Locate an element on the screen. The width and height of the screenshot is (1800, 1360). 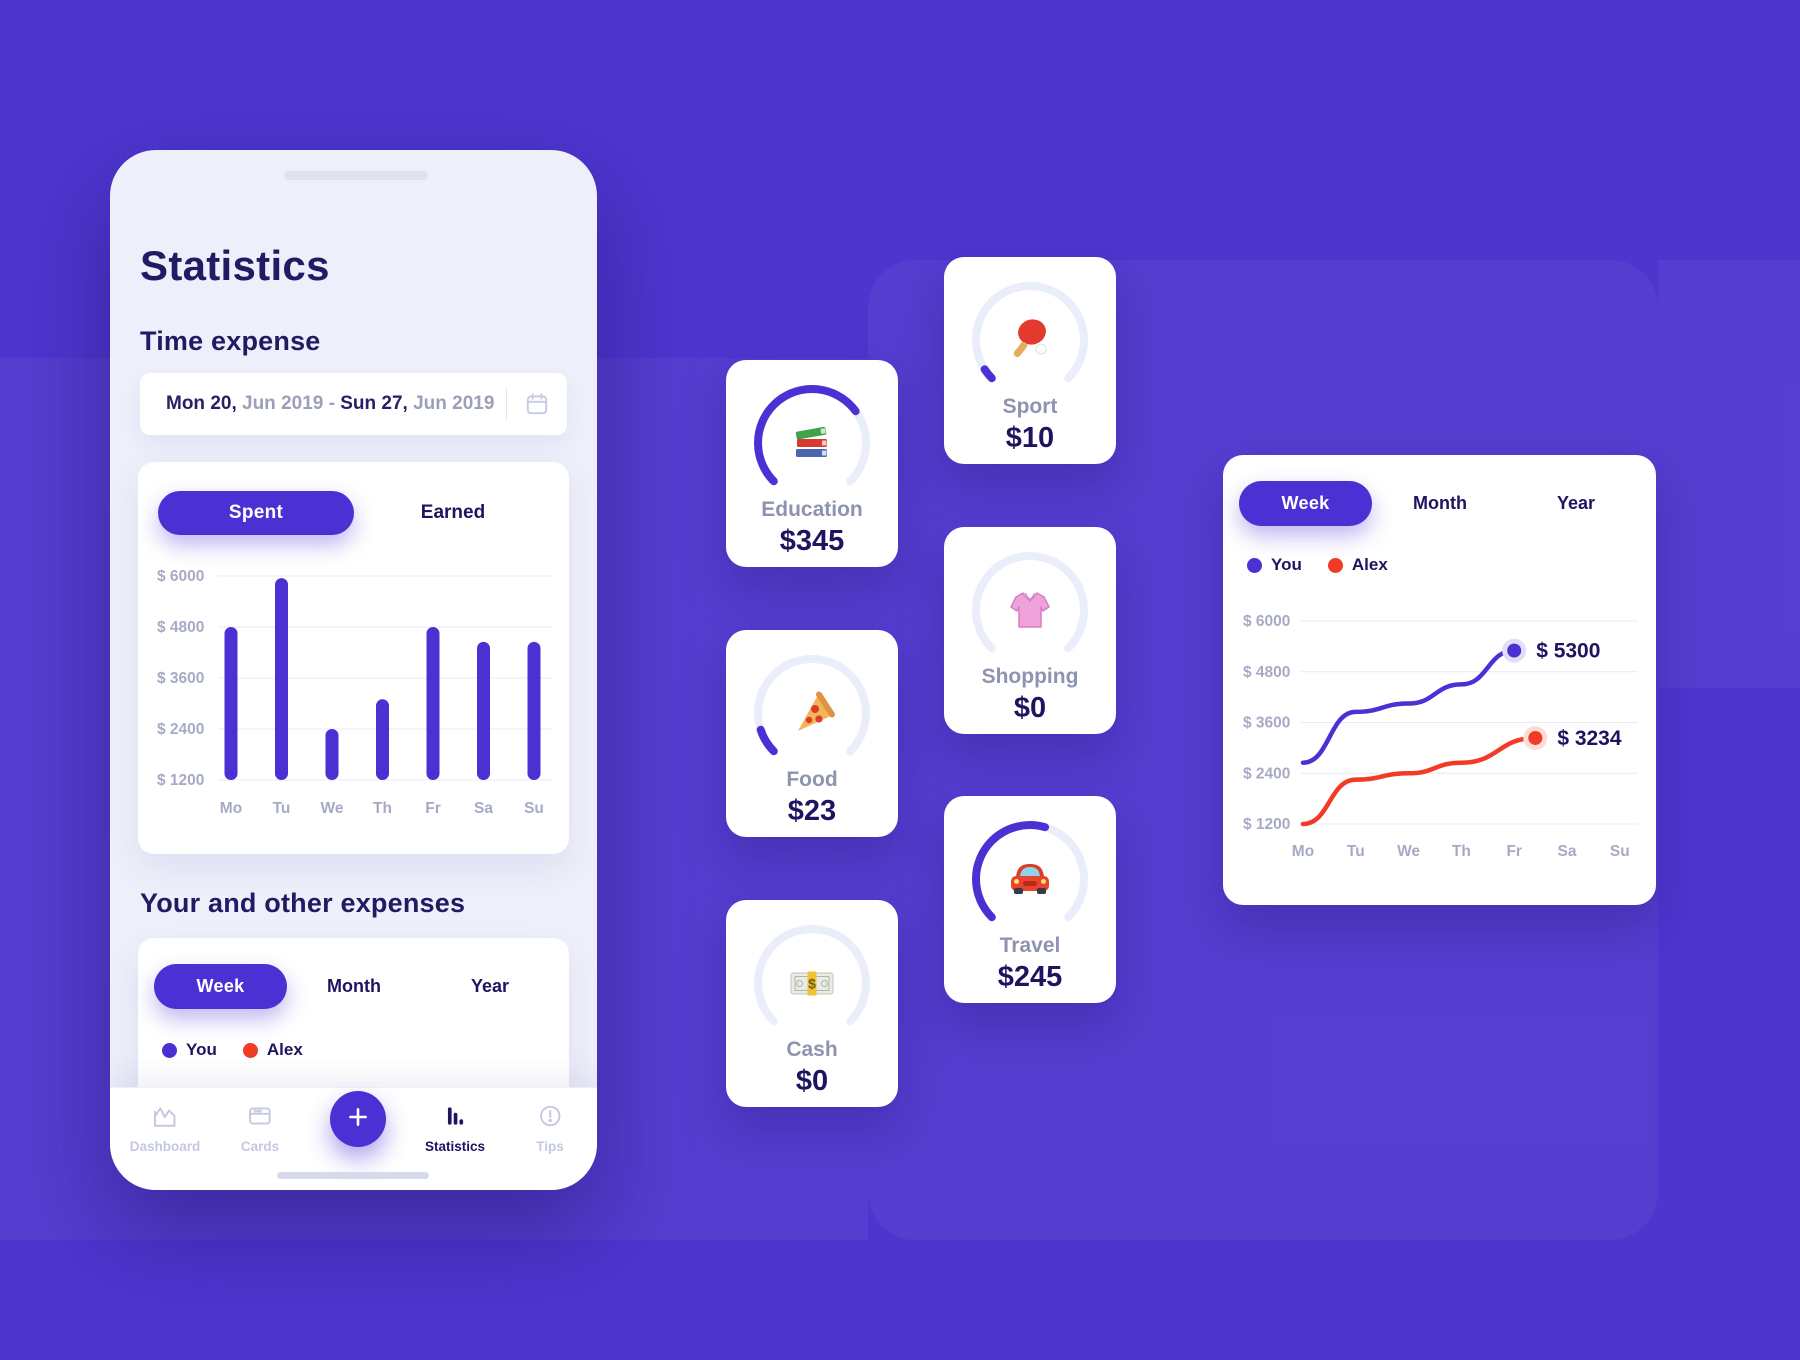
x-axis-label: Sa is located at coordinates (1567, 851).